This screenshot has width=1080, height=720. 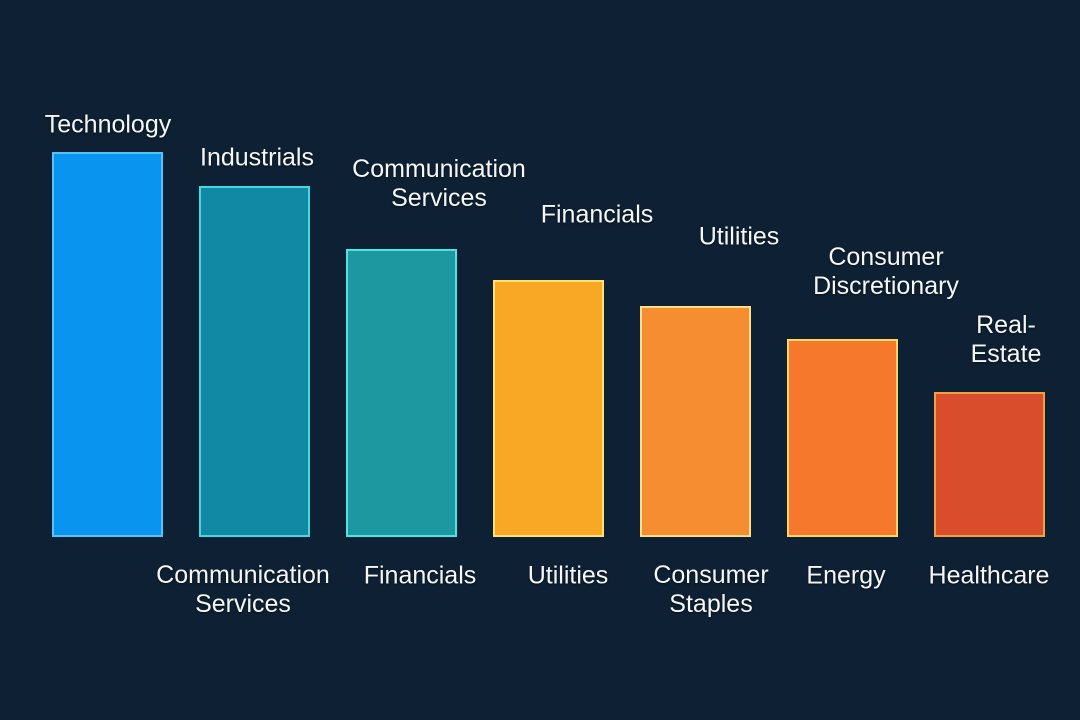 What do you see at coordinates (107, 344) in the screenshot?
I see `bar-technology` at bounding box center [107, 344].